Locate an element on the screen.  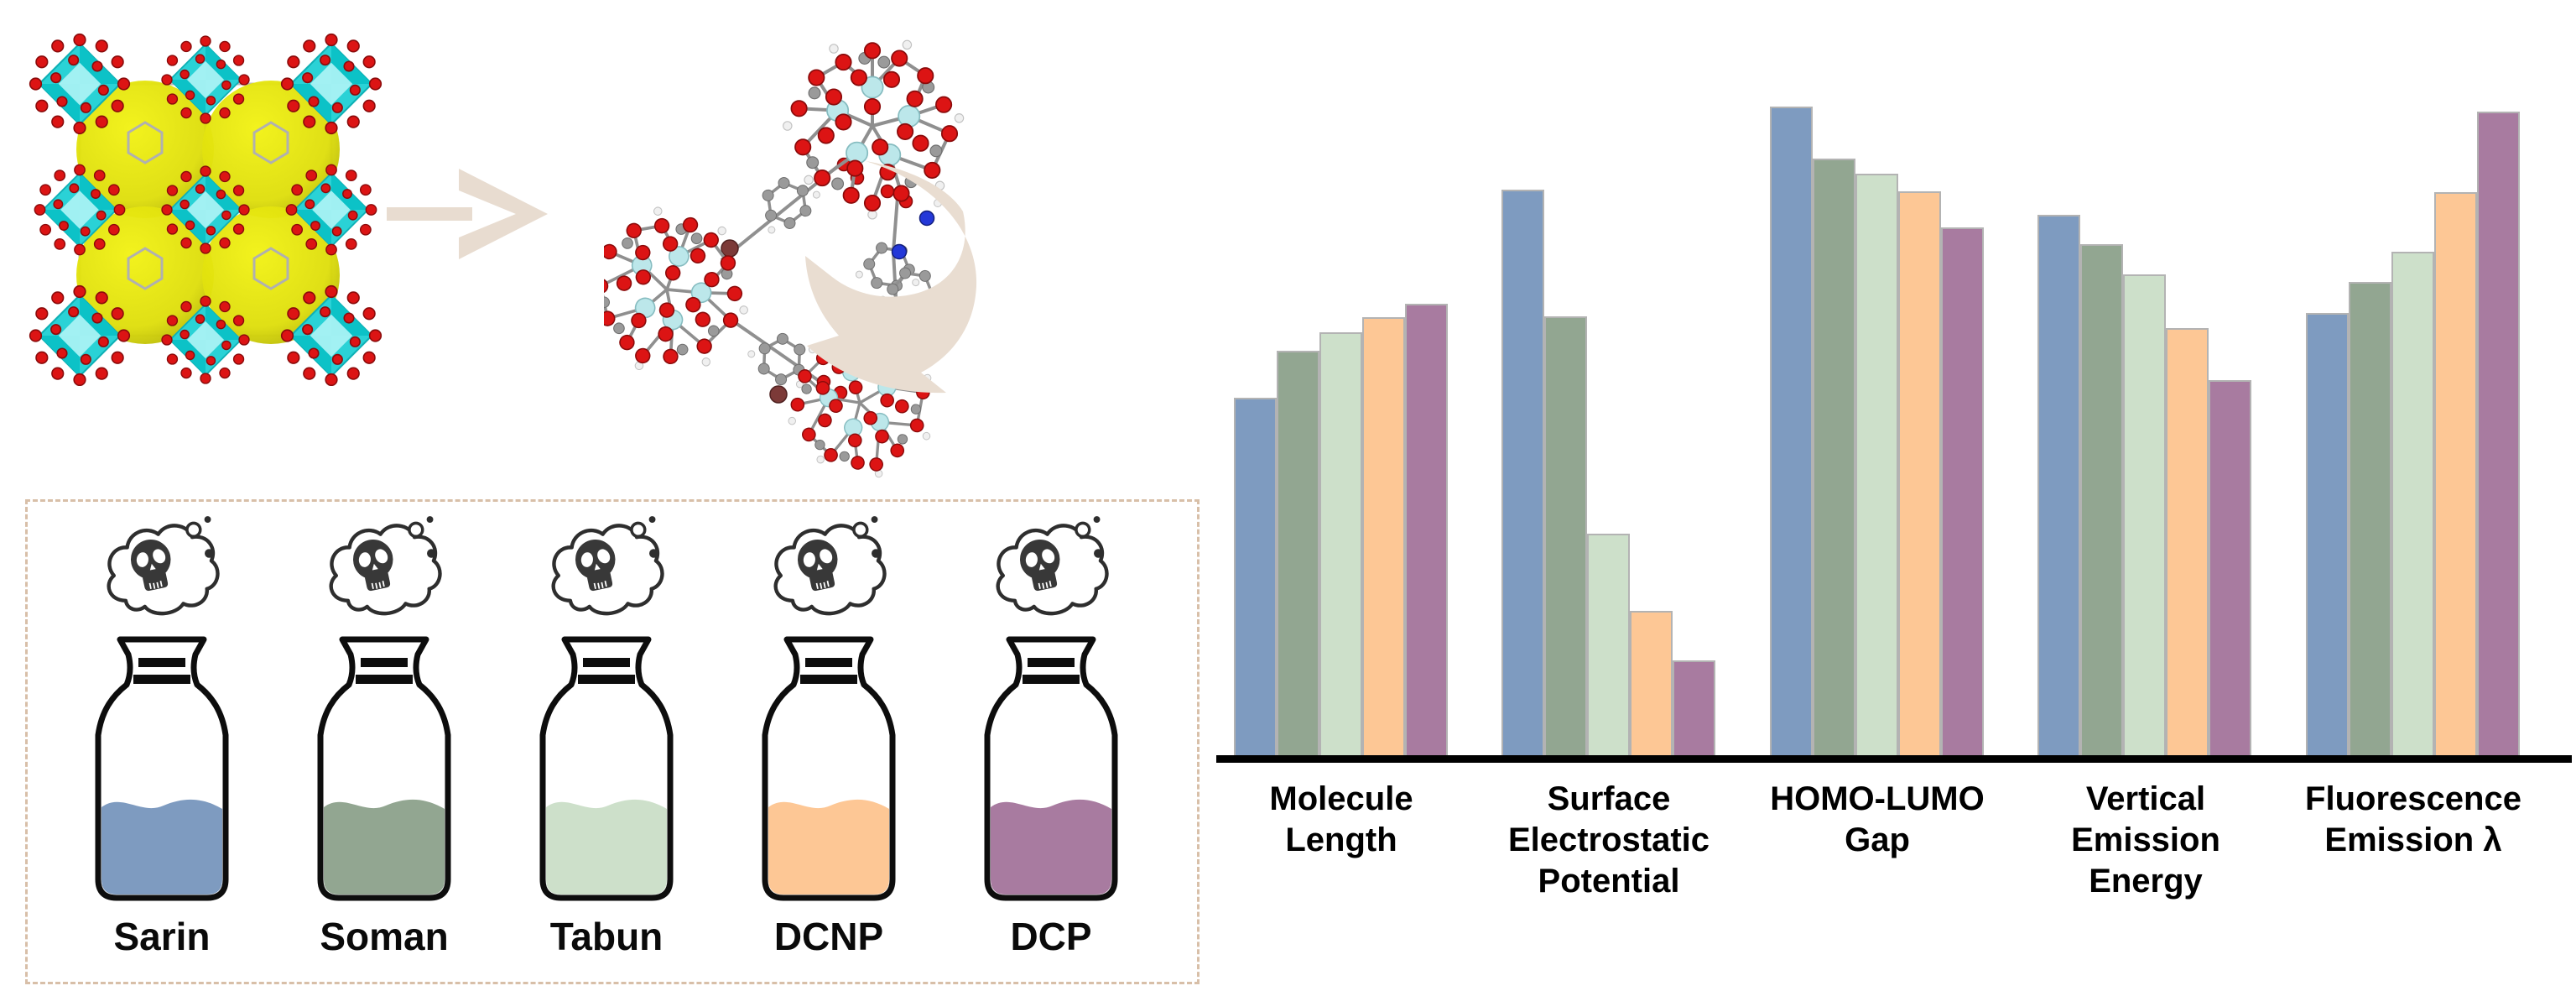
x-axis-line is located at coordinates (1894, 759).